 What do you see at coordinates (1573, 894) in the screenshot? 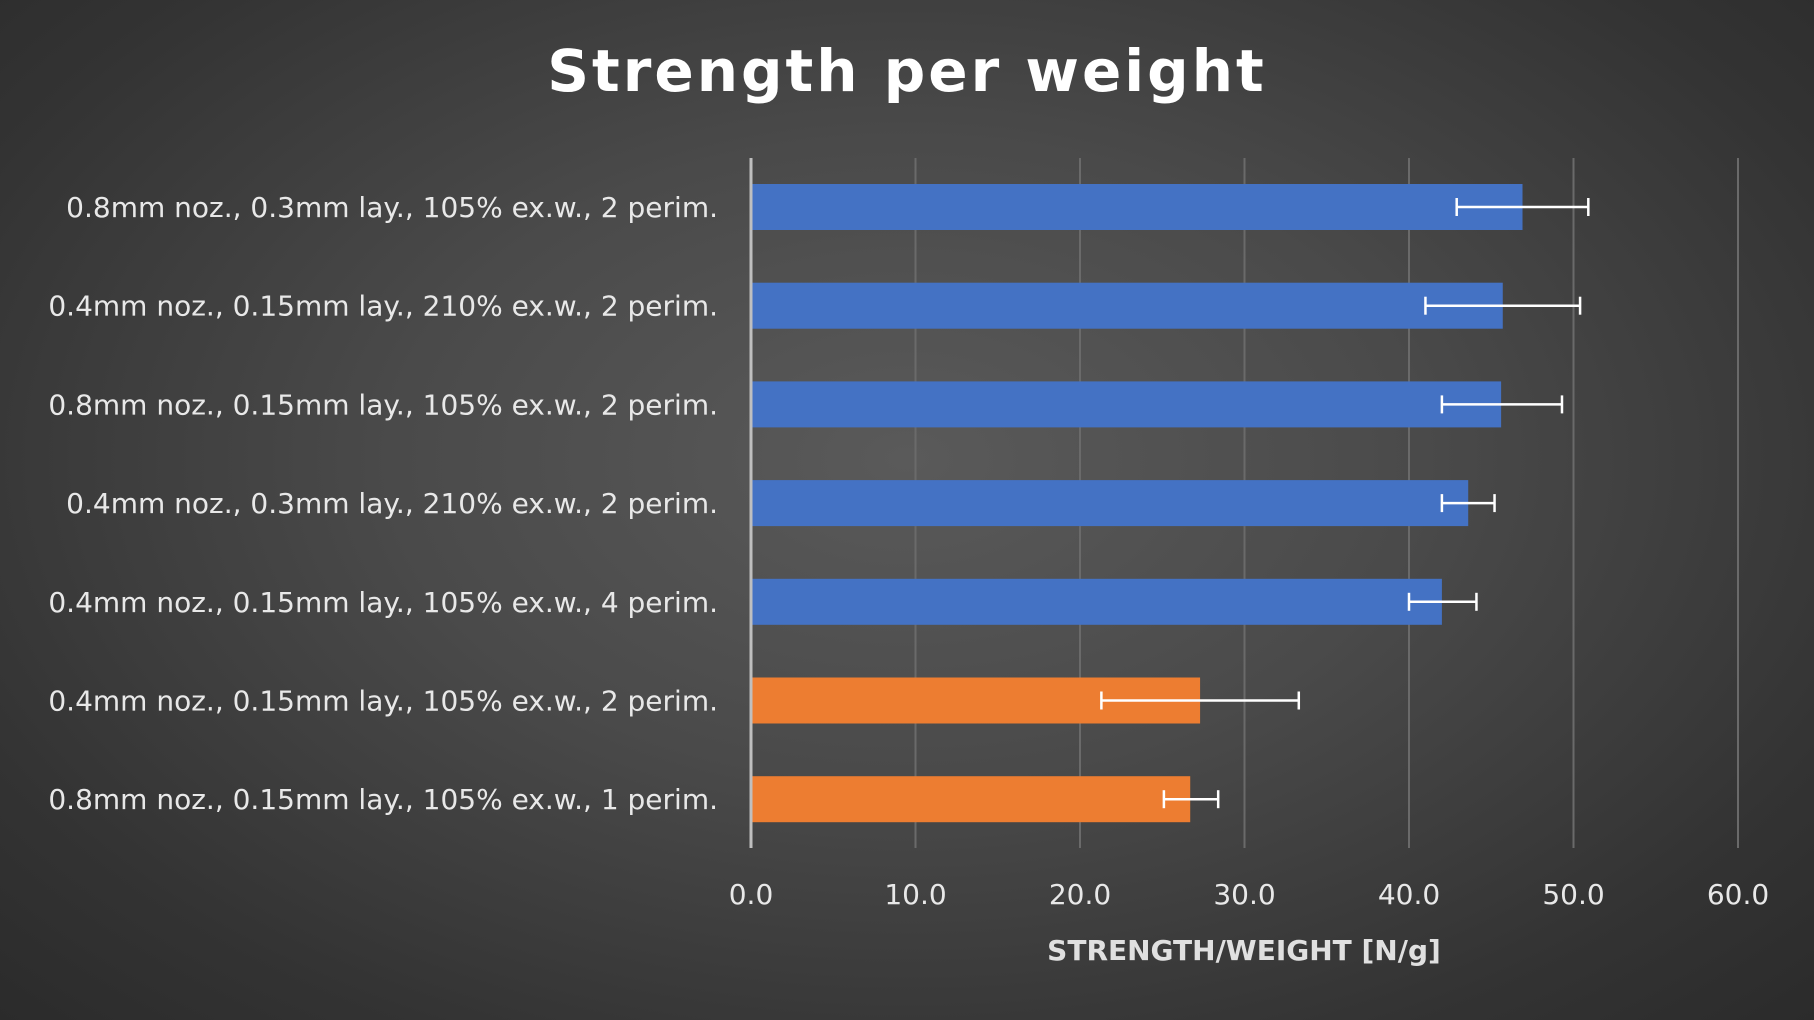
I see `x-tick-label: 50.0` at bounding box center [1573, 894].